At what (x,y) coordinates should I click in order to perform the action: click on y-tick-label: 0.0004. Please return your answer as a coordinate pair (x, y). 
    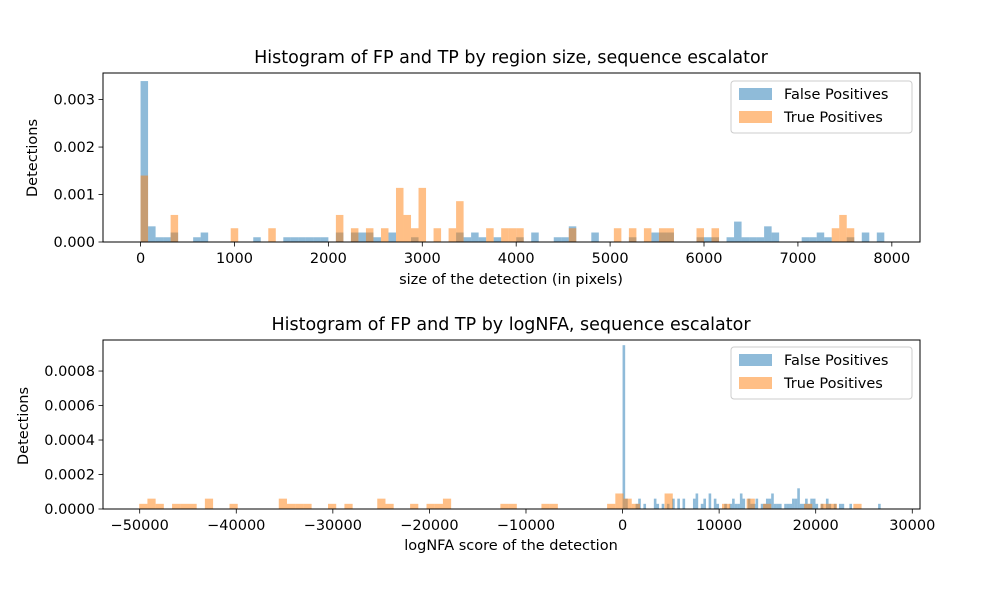
    Looking at the image, I should click on (69, 441).